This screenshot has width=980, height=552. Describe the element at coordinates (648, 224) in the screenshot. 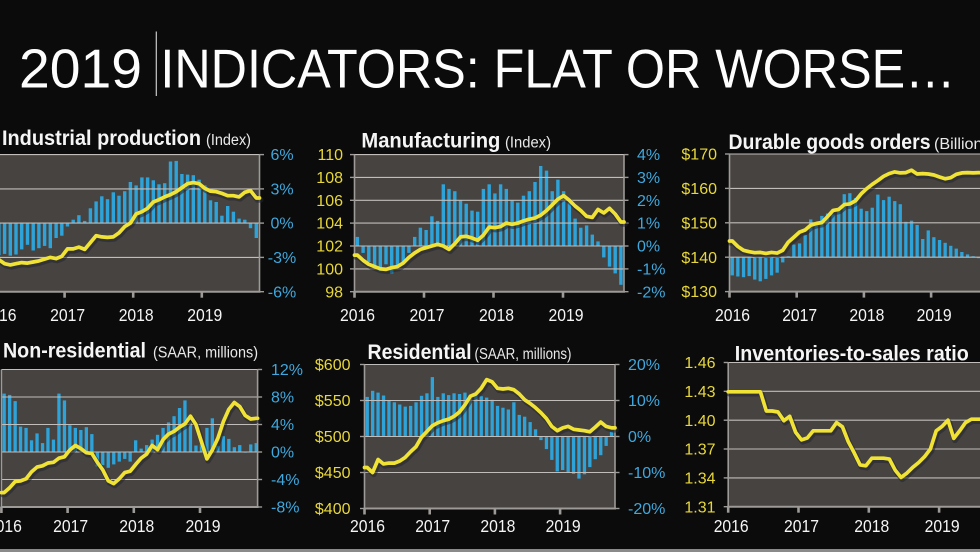

I see `svg-text: 1%` at that location.